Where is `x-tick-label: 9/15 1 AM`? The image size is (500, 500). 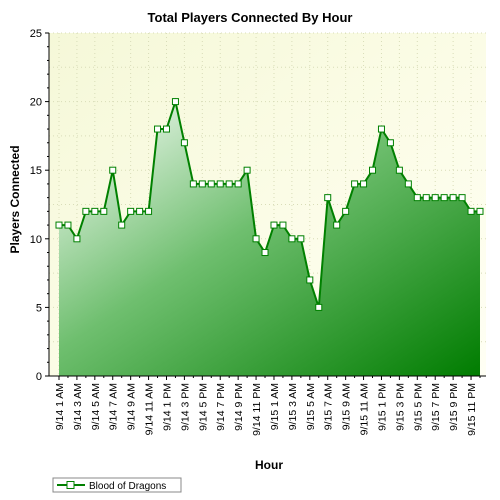 x-tick-label: 9/15 1 AM is located at coordinates (275, 406).